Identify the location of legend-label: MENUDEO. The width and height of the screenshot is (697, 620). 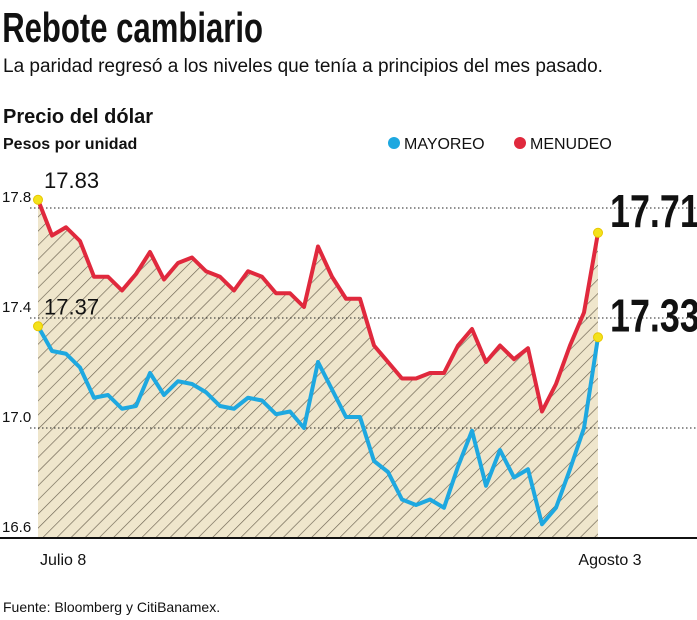
(571, 144).